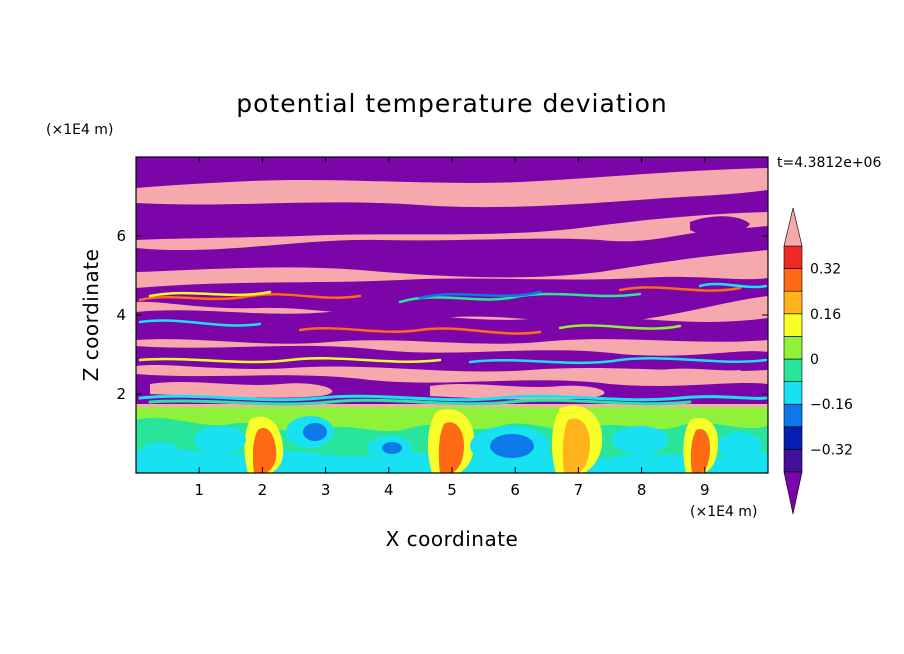 Image resolution: width=904 pixels, height=654 pixels. I want to click on colorbar-tick-label-4: −0.32, so click(831, 450).